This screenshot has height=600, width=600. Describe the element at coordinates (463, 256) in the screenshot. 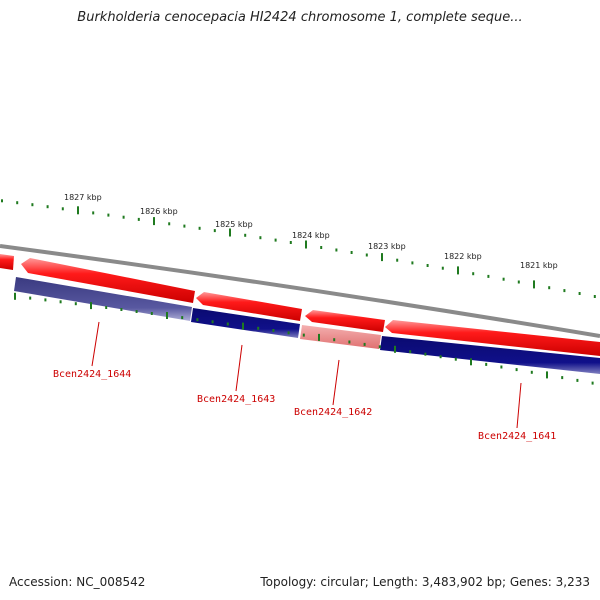

I see `scale-label: 1822 kbp` at that location.